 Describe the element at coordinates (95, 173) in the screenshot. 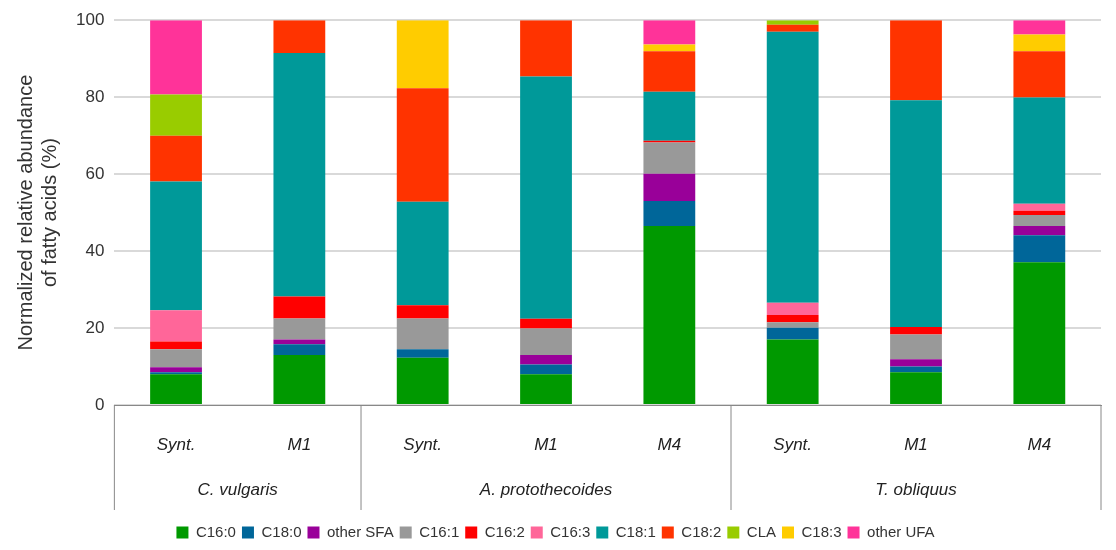

I see `y-tick-label: 60` at that location.